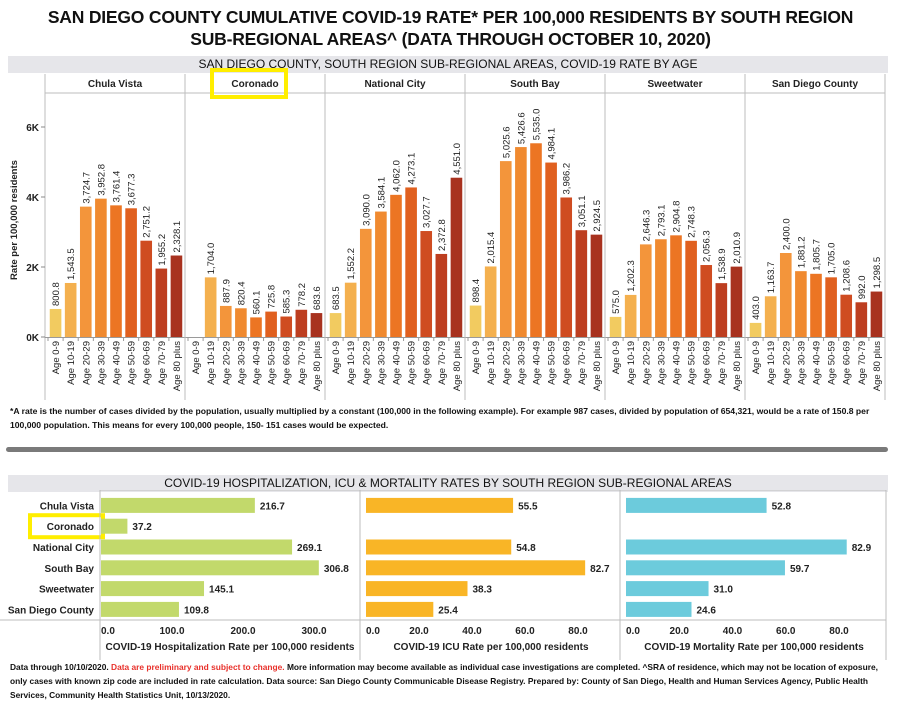 Image resolution: width=901 pixels, height=709 pixels. What do you see at coordinates (597, 216) in the screenshot?
I see `bar-value-label: 2,924.5` at bounding box center [597, 216].